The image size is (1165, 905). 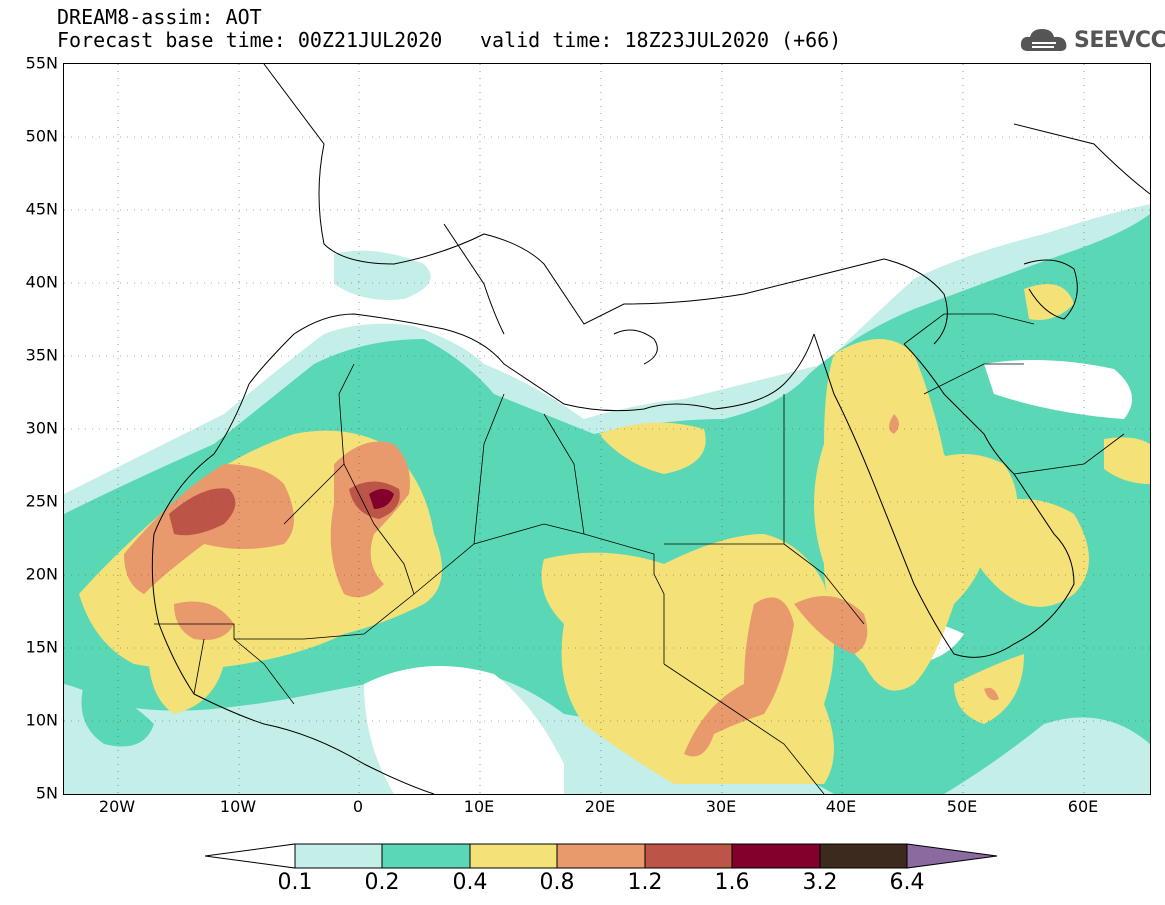 What do you see at coordinates (470, 882) in the screenshot?
I see `colorbar-label: 0.4` at bounding box center [470, 882].